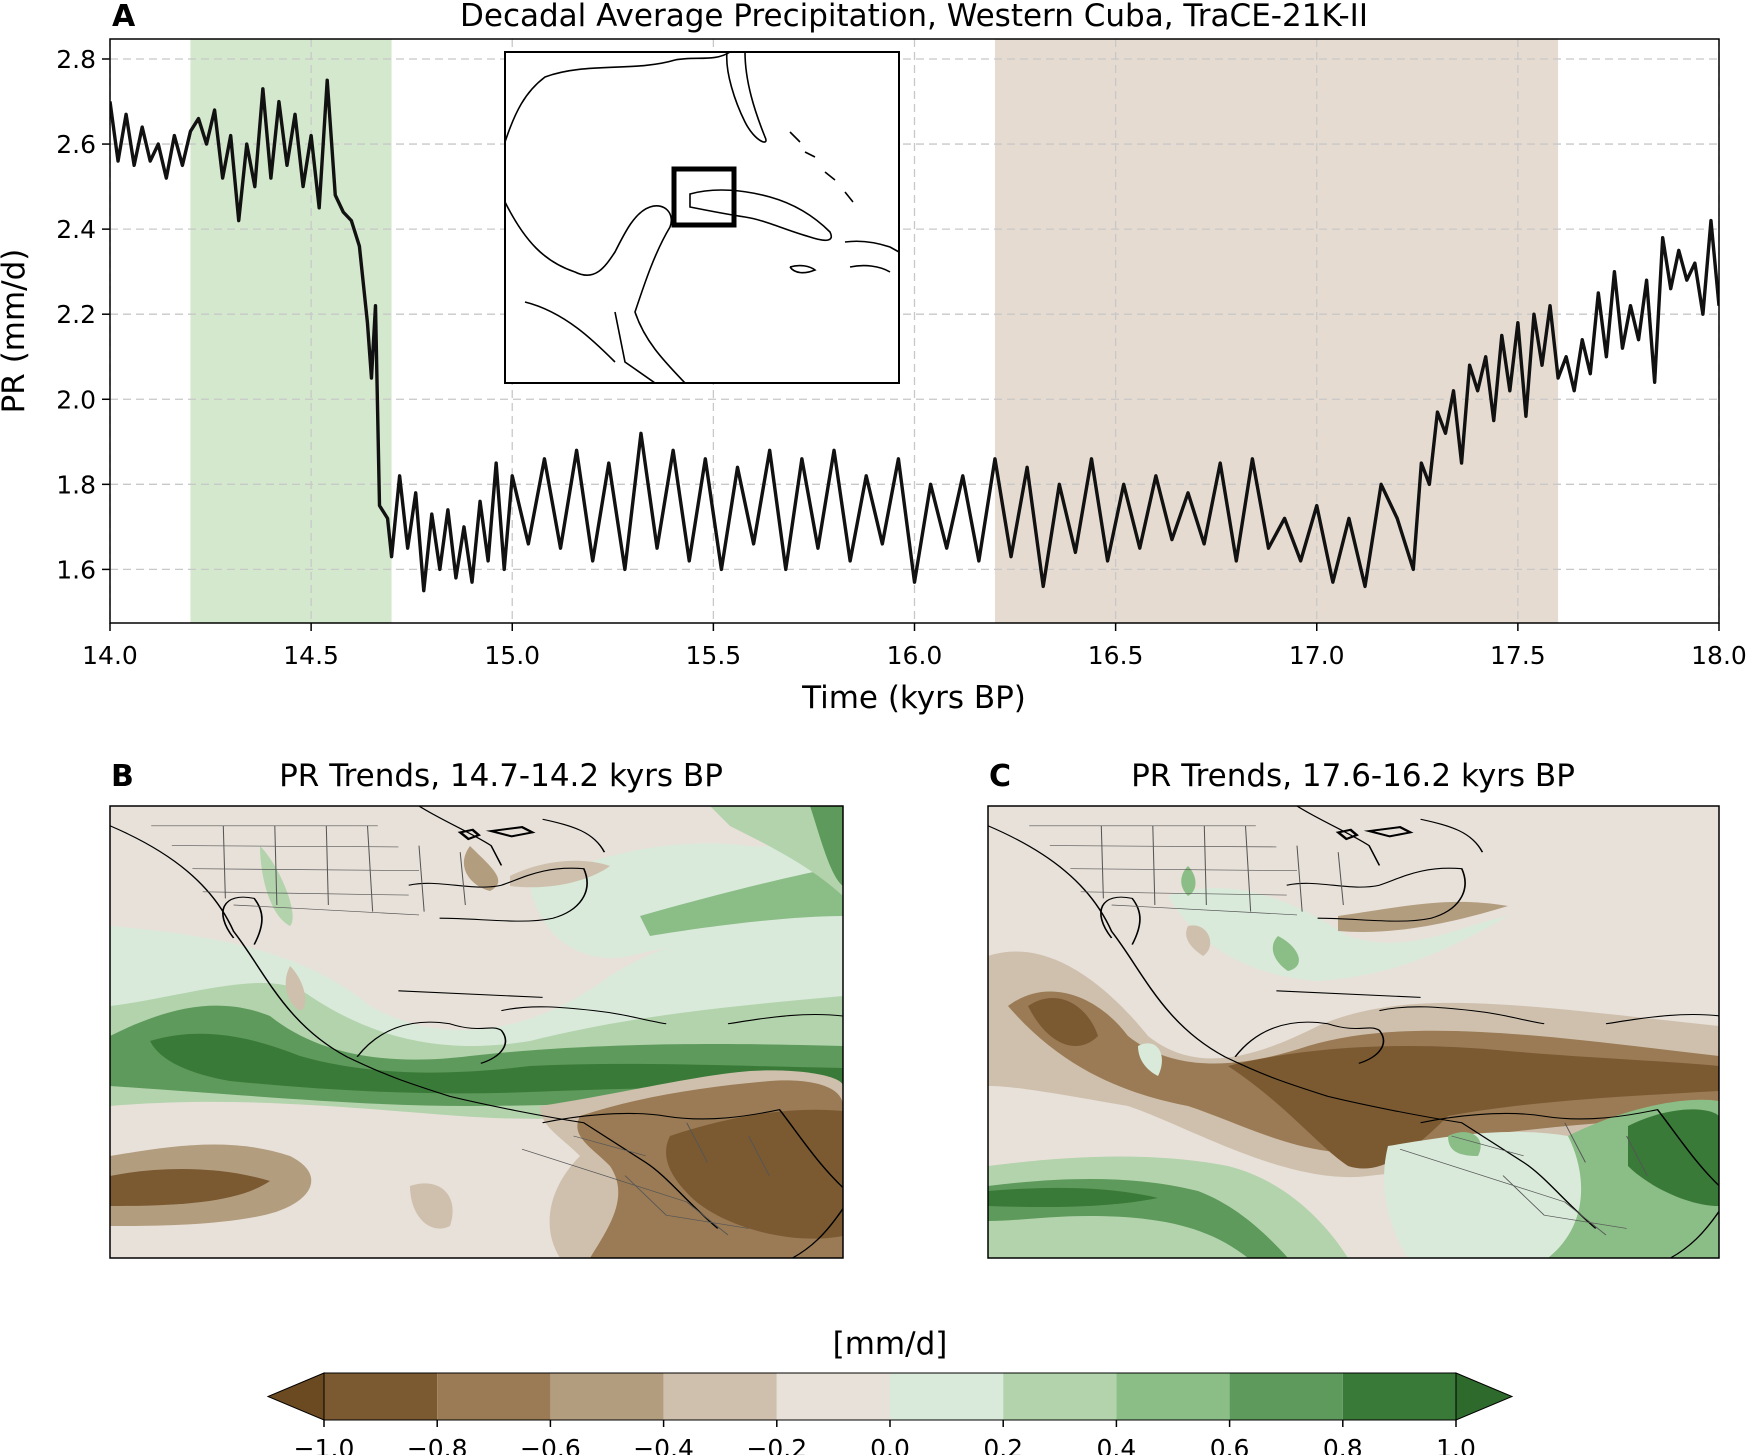 Image resolution: width=1750 pixels, height=1455 pixels. Describe the element at coordinates (76, 399) in the screenshot. I see `y-tick-label: 2.0` at that location.